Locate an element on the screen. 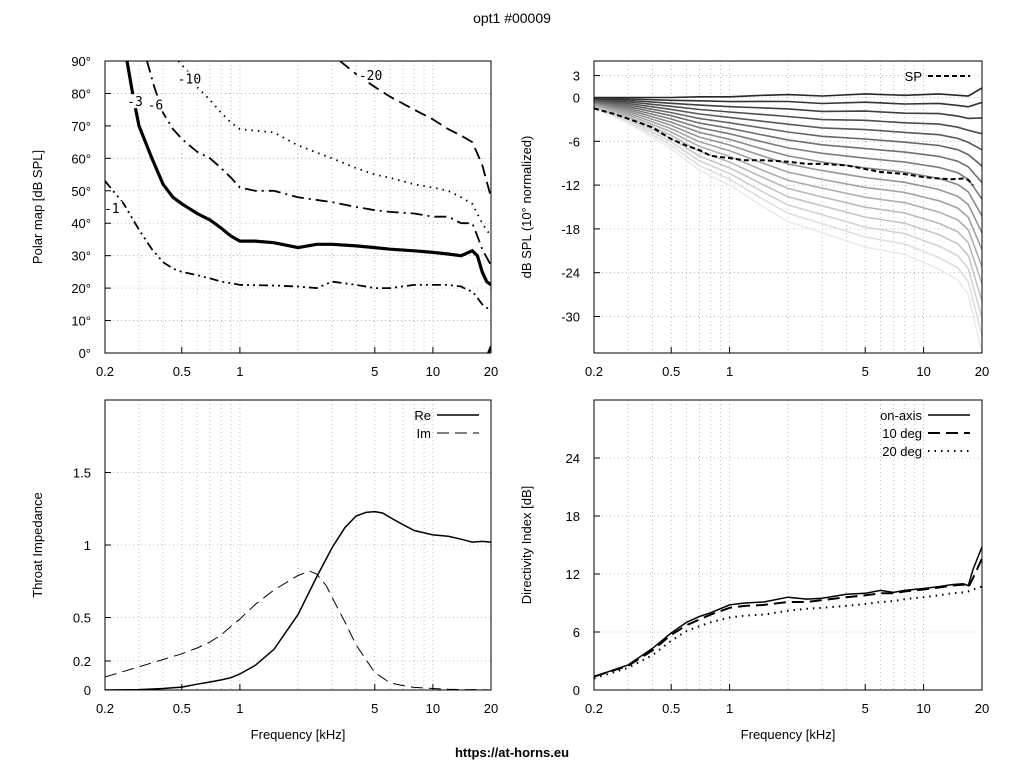 The width and height of the screenshot is (1024, 768). series-line-20 deg is located at coordinates (788, 632).